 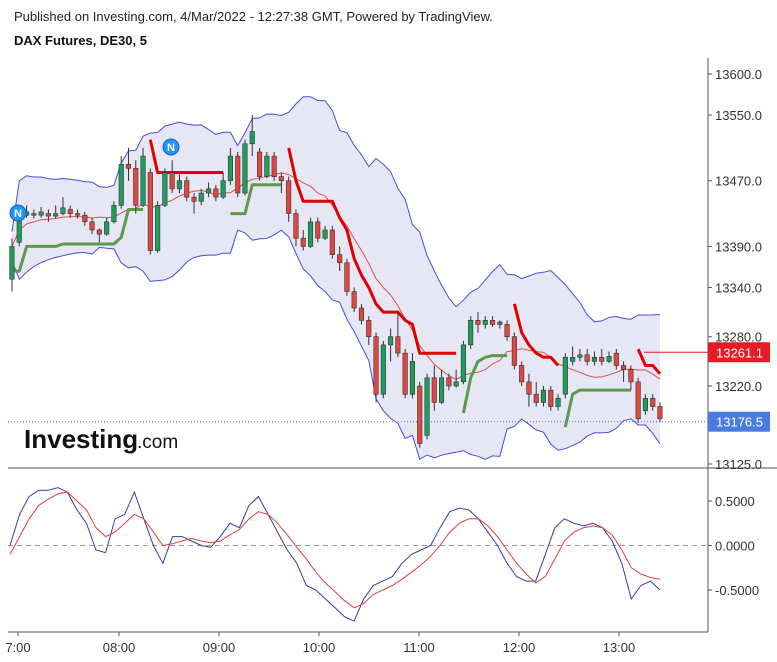 What do you see at coordinates (319, 647) in the screenshot?
I see `time-tick-label: 10:00` at bounding box center [319, 647].